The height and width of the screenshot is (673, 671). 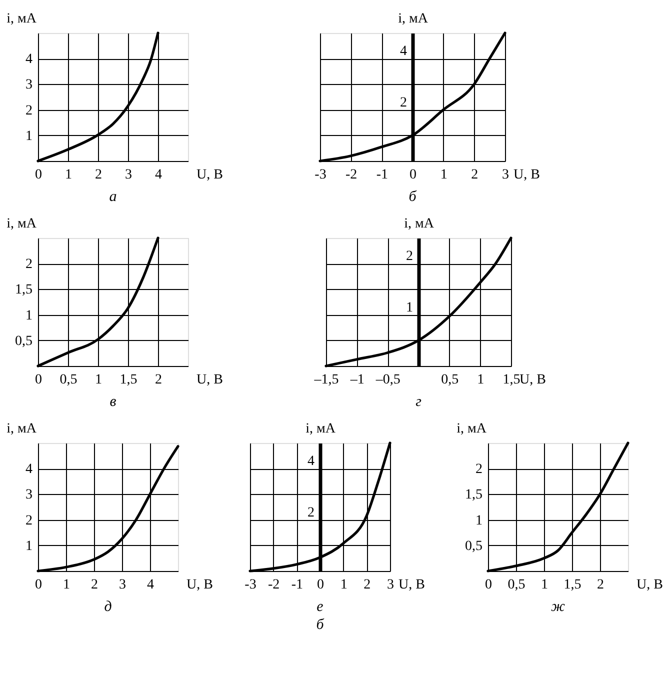 What do you see at coordinates (558, 607) in the screenshot?
I see `text: ж` at bounding box center [558, 607].